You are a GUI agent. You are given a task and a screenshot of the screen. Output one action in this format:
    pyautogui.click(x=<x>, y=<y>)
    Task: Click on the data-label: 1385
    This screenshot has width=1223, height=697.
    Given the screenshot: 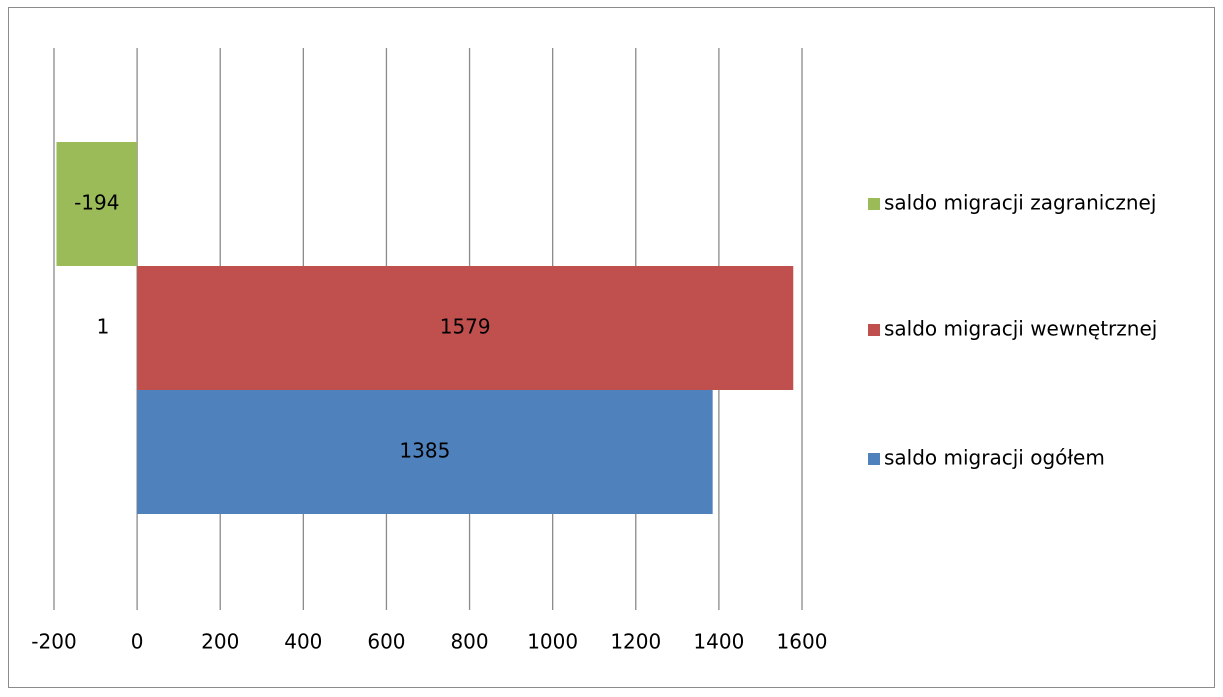 What is the action you would take?
    pyautogui.click(x=424, y=451)
    